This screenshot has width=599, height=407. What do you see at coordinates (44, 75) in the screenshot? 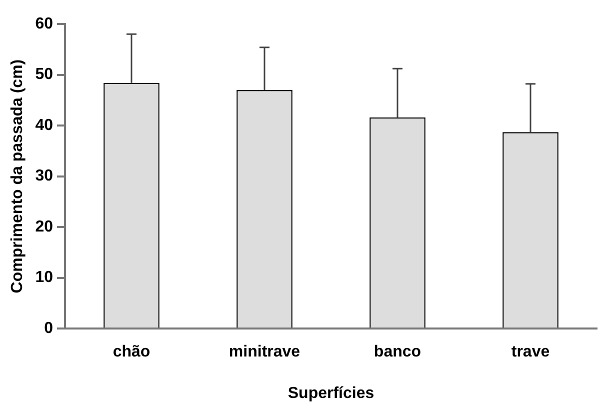
I see `y-tick-label: 50` at bounding box center [44, 75].